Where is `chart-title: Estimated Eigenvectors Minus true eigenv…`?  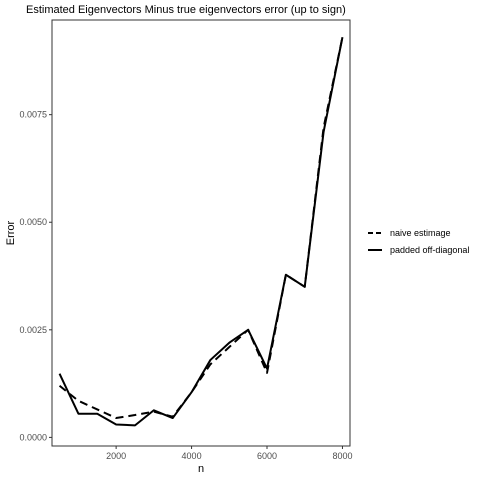
chart-title: Estimated Eigenvectors Minus true eigenv… is located at coordinates (186, 10).